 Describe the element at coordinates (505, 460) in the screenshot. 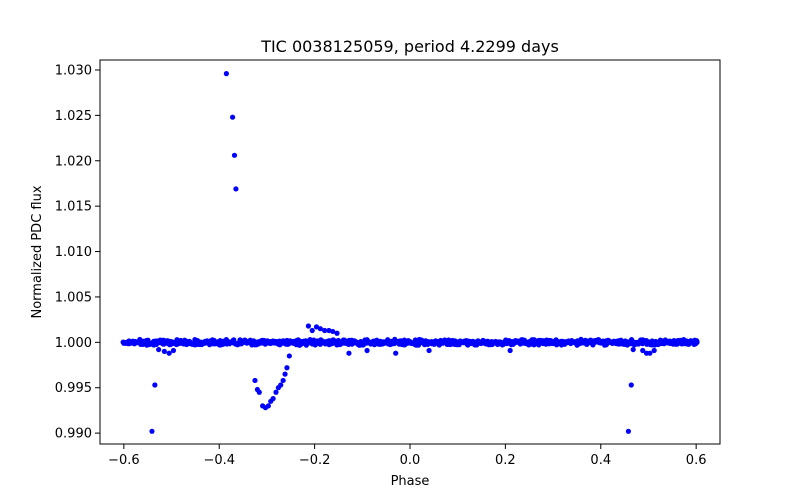

I see `x-tick-label: 0.2` at that location.